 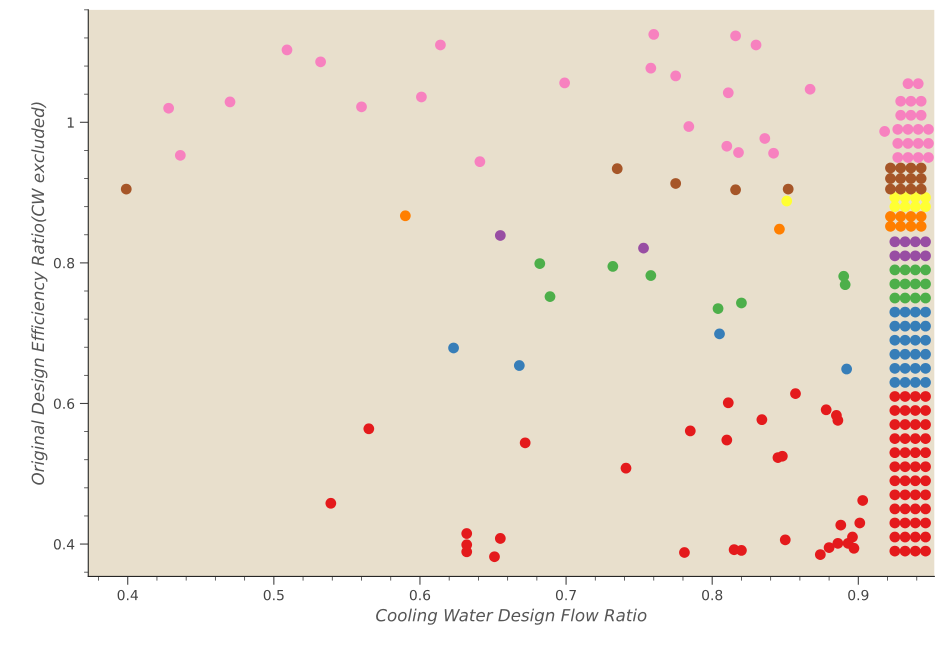 I want to click on x-tick-label: 0.6, so click(x=420, y=595).